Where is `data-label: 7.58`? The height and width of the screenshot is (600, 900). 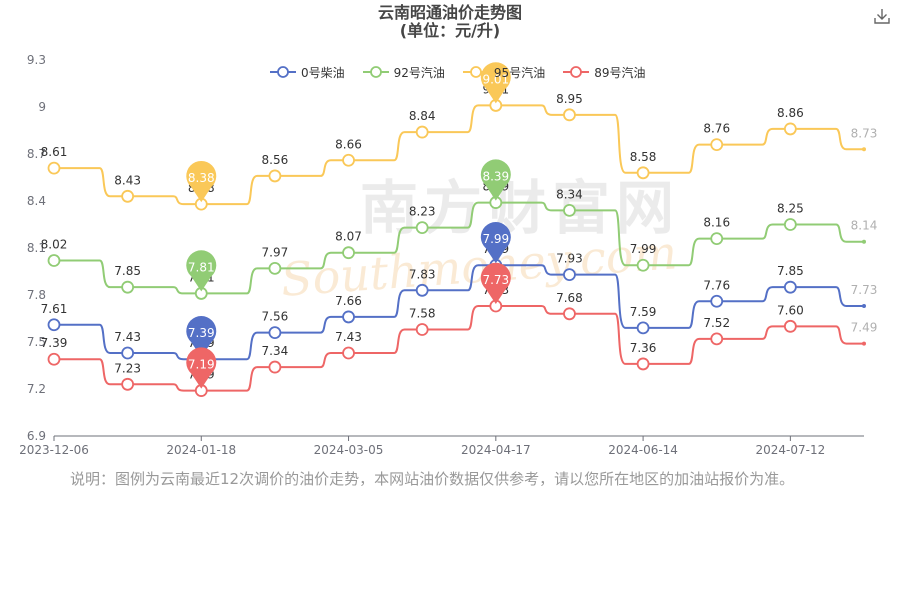
data-label: 7.58 is located at coordinates (422, 313).